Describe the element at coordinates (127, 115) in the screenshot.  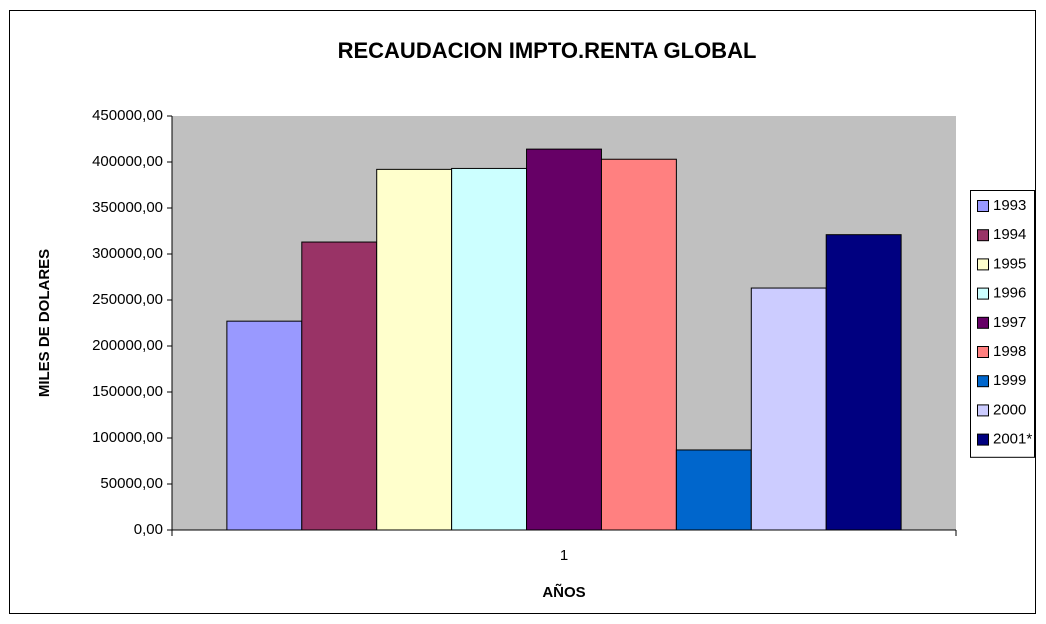
I see `y-tick-label: 450000,00` at that location.